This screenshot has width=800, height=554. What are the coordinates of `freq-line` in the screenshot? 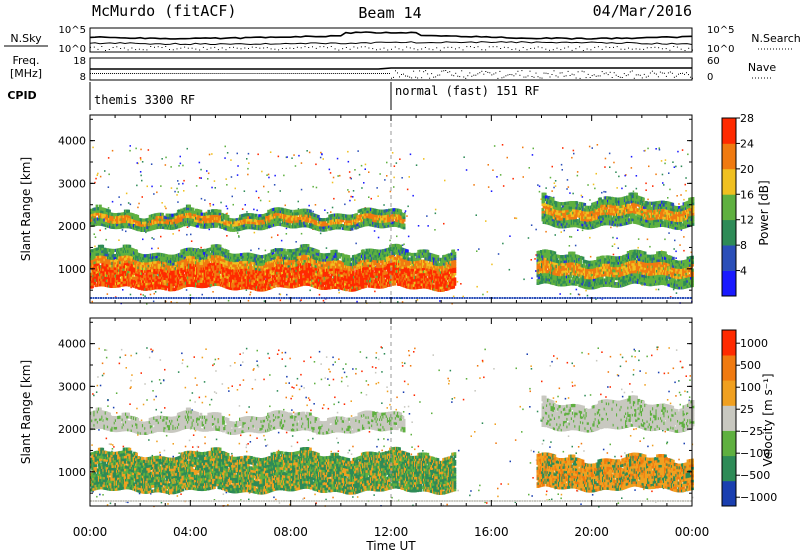 It's located at (391, 68).